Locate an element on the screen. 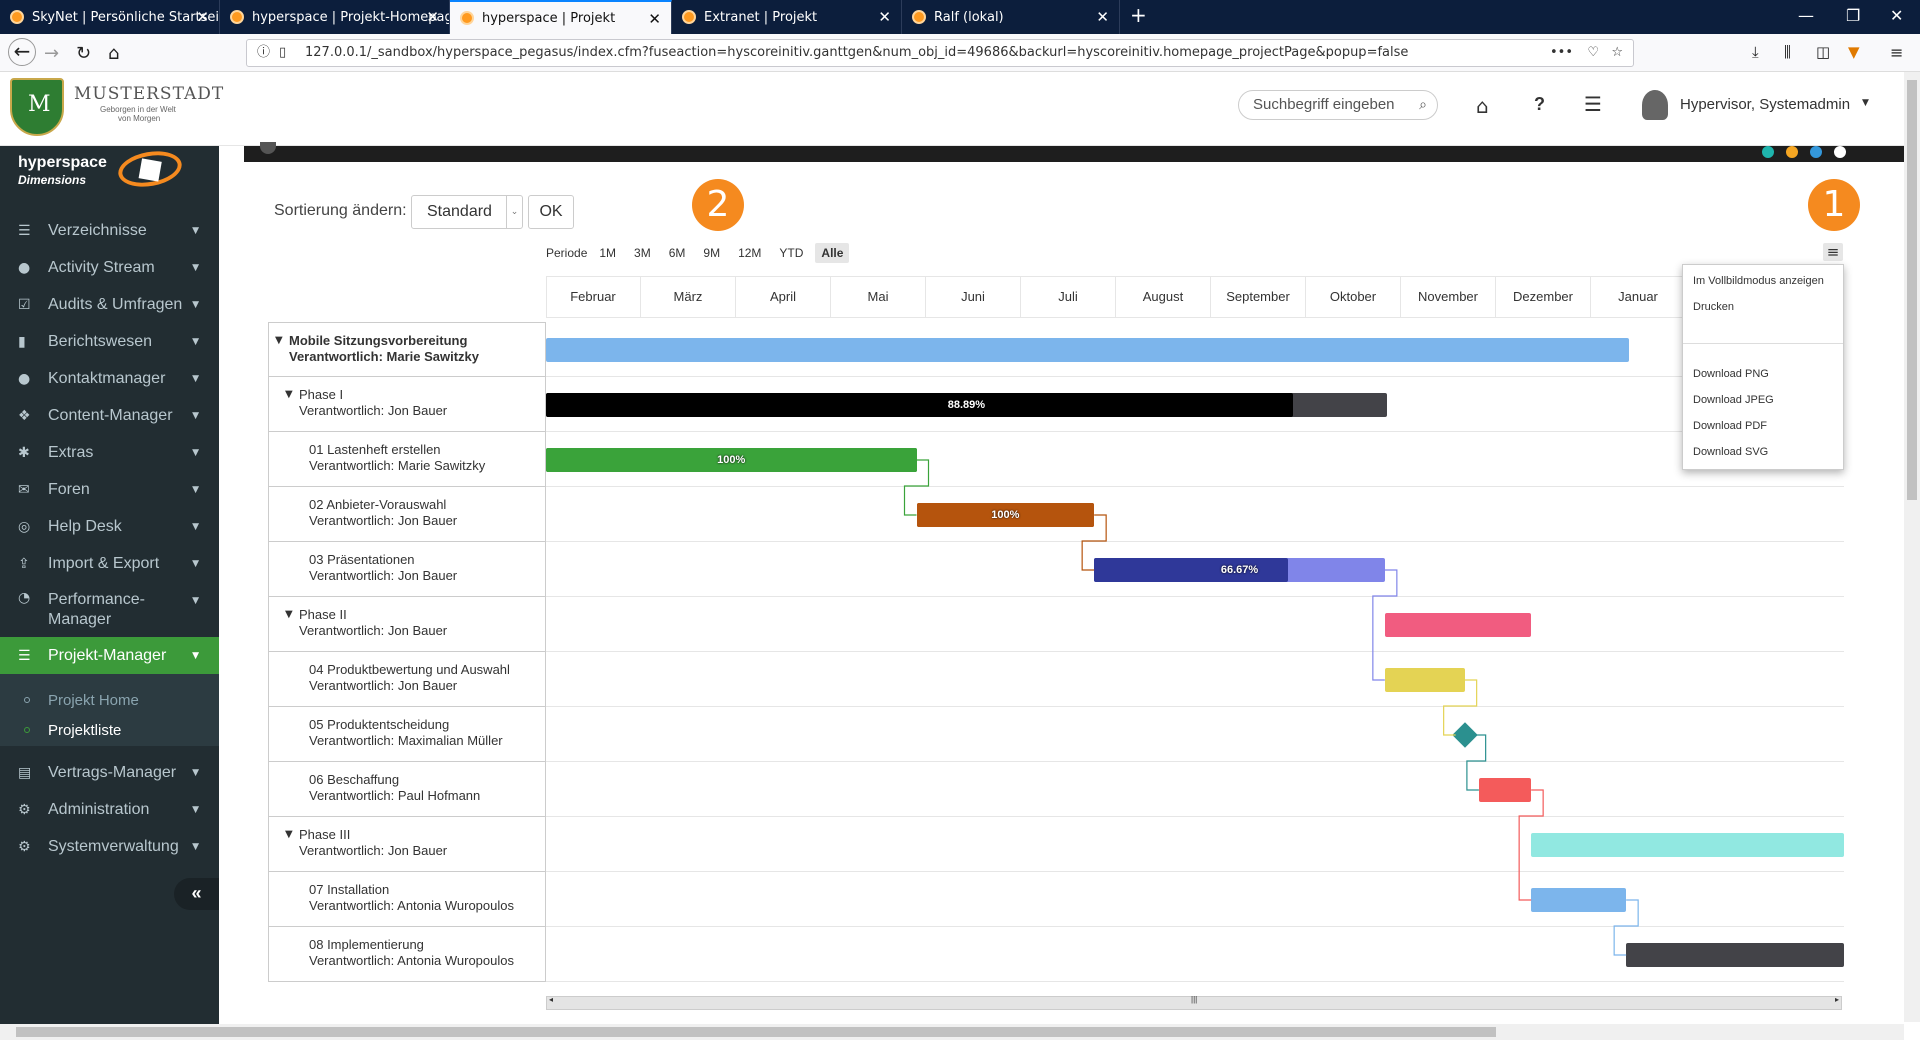 The height and width of the screenshot is (1040, 1920). sidebar-toggle-icon: ◫ is located at coordinates (1823, 52).